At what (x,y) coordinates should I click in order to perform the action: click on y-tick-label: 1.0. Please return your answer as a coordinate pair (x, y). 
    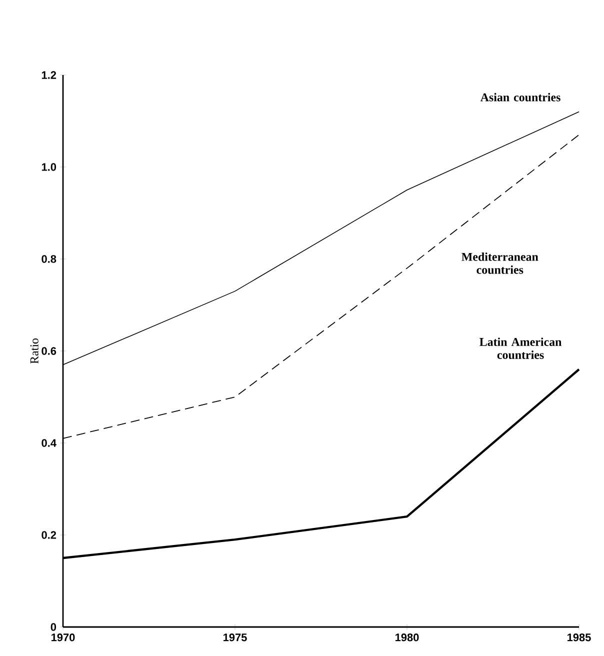
    Looking at the image, I should click on (49, 167).